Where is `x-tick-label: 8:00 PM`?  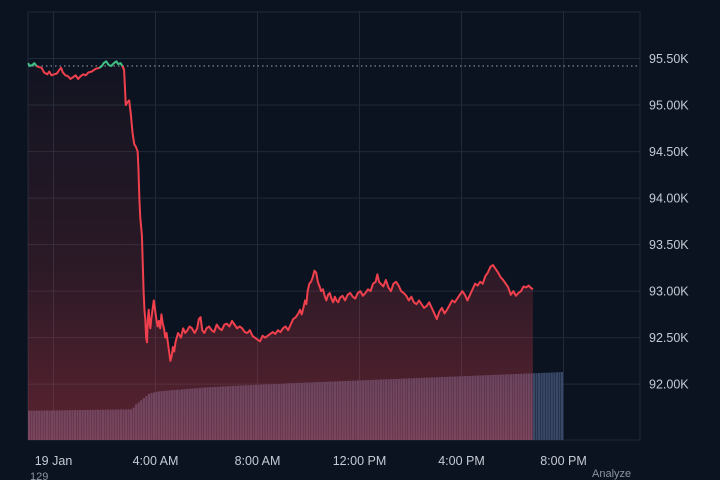
x-tick-label: 8:00 PM is located at coordinates (563, 461).